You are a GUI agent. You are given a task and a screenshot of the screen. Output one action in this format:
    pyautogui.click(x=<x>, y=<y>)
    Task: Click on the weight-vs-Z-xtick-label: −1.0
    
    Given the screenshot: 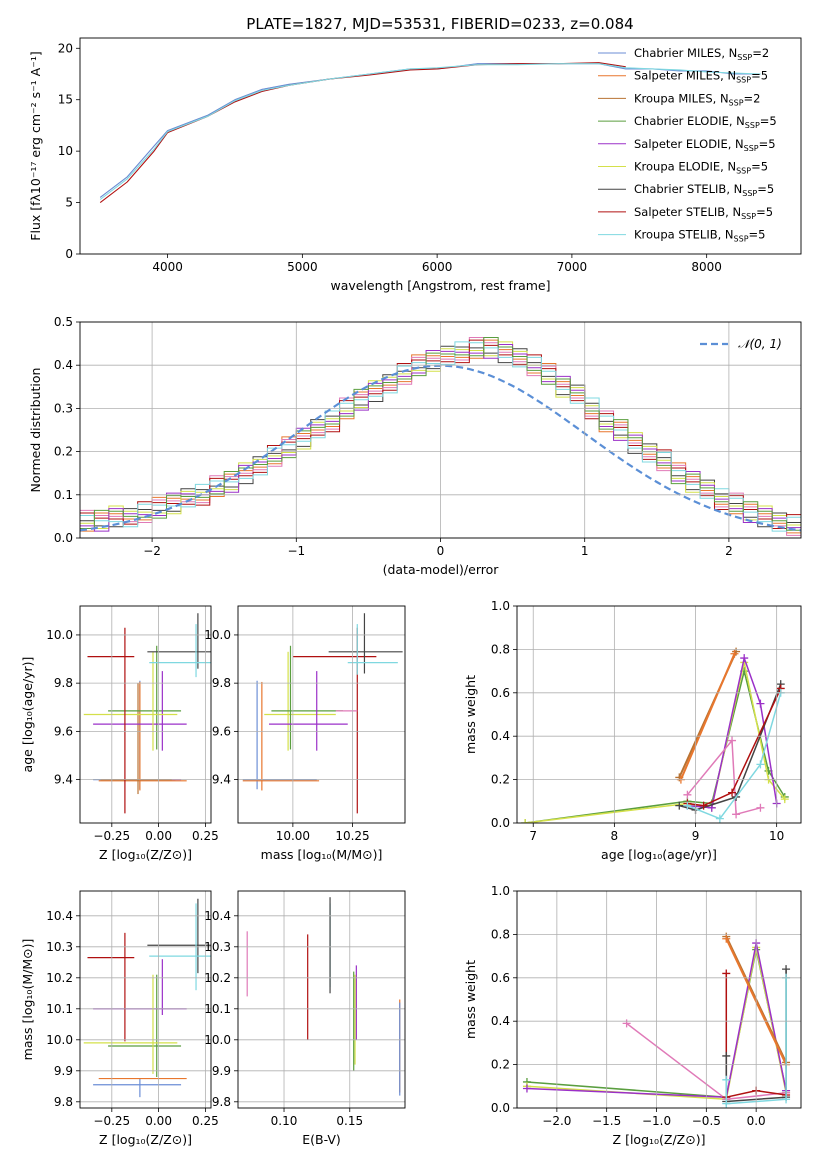 What is the action you would take?
    pyautogui.click(x=656, y=1121)
    